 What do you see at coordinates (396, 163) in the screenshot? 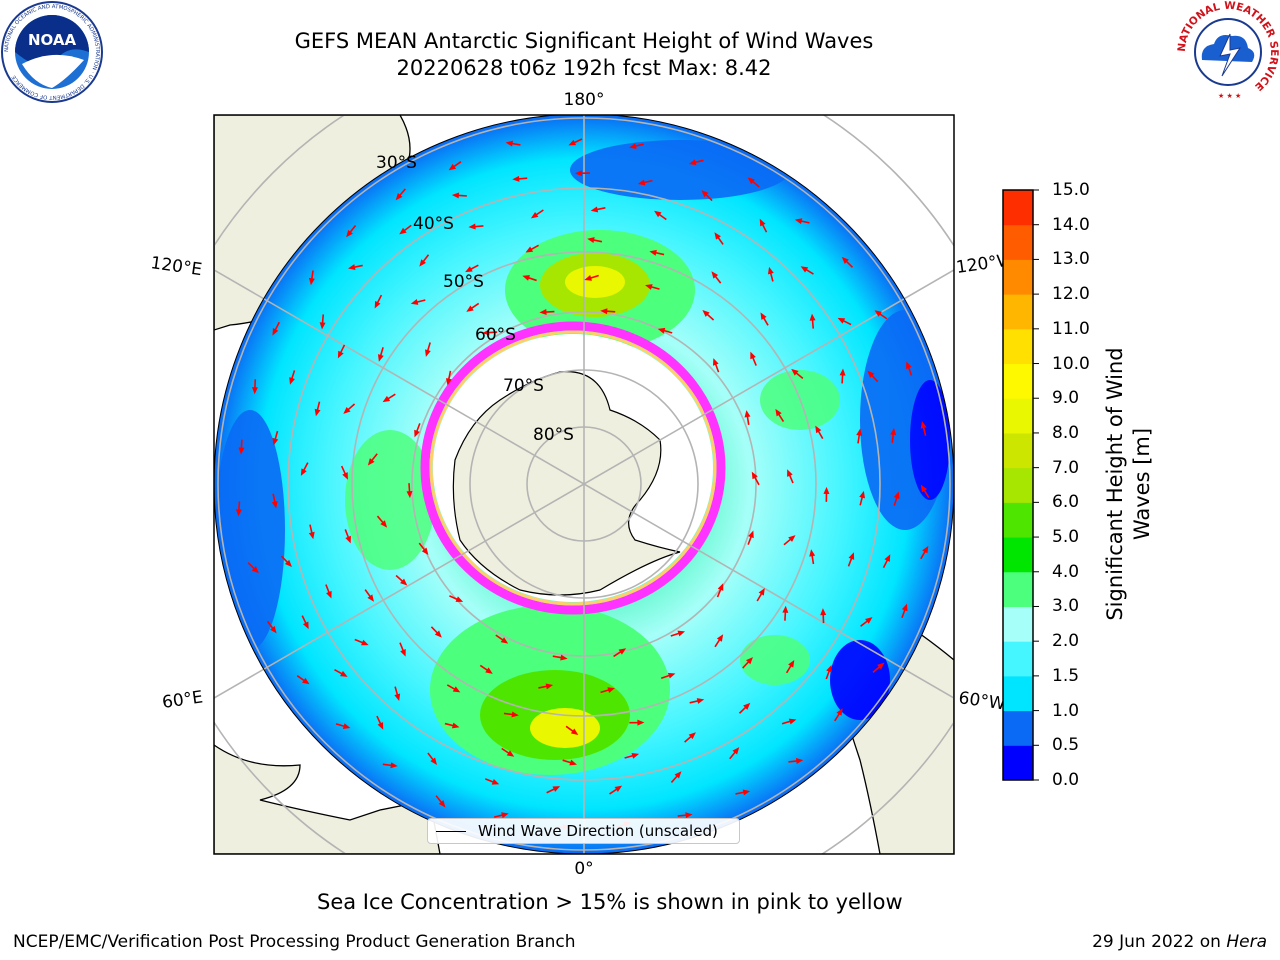
I see `lat-label-30s: 30°S` at bounding box center [396, 163].